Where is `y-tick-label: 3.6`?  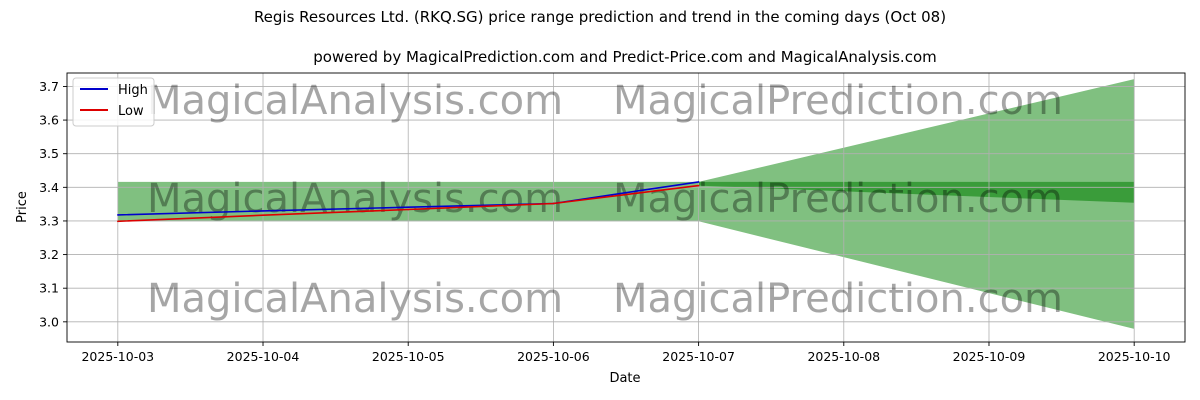 y-tick-label: 3.6 is located at coordinates (49, 120).